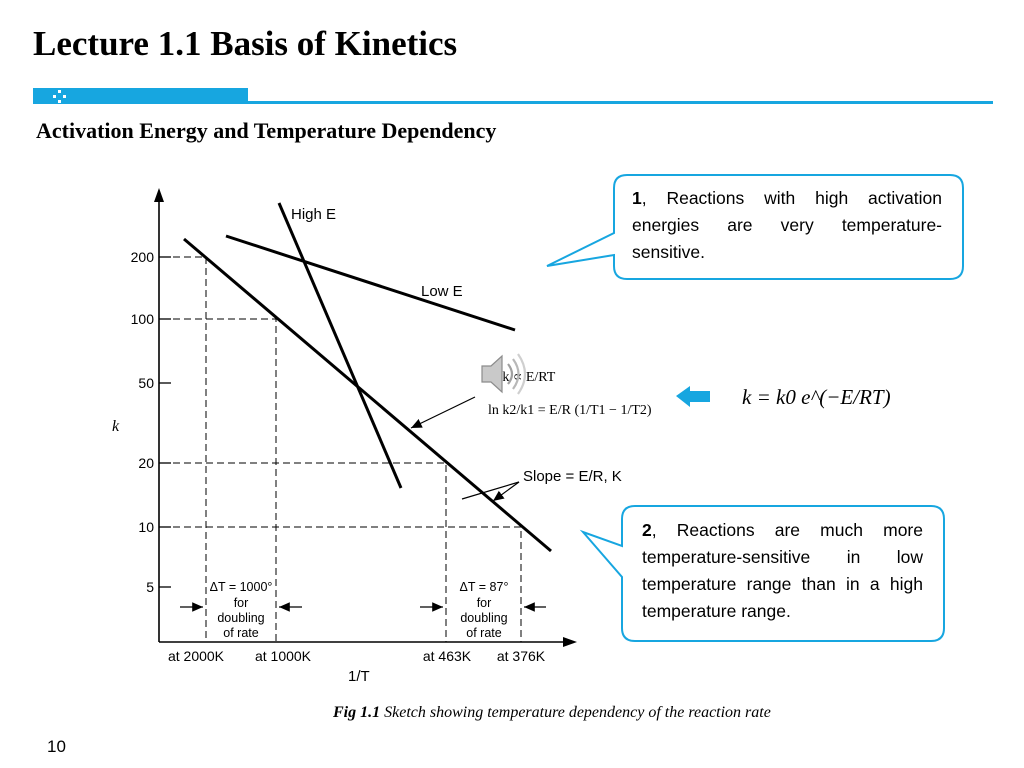 This screenshot has height=768, width=1024. What do you see at coordinates (159, 195) in the screenshot?
I see `y-axis-arrow-icon` at bounding box center [159, 195].